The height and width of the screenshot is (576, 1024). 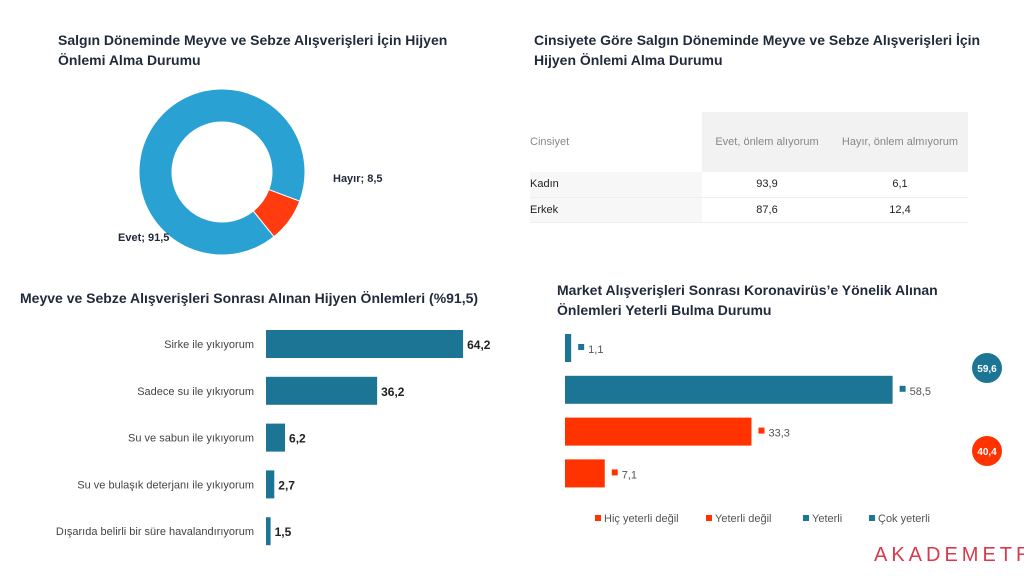 What do you see at coordinates (479, 345) in the screenshot?
I see `data-label: 64,2` at bounding box center [479, 345].